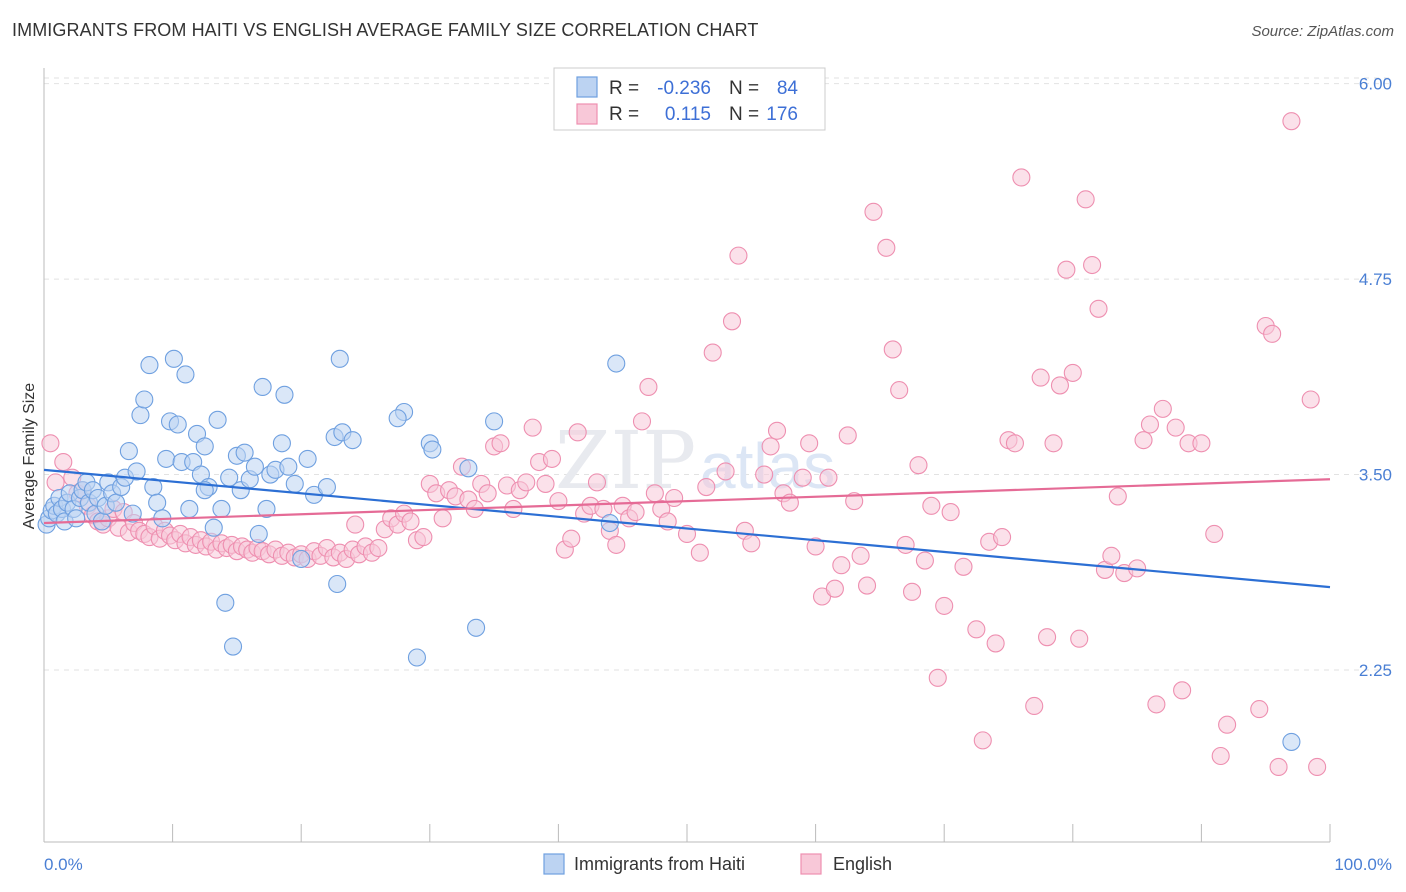  Describe the element at coordinates (1375, 670) in the screenshot. I see `y-tick-label-0: 2.25` at that location.